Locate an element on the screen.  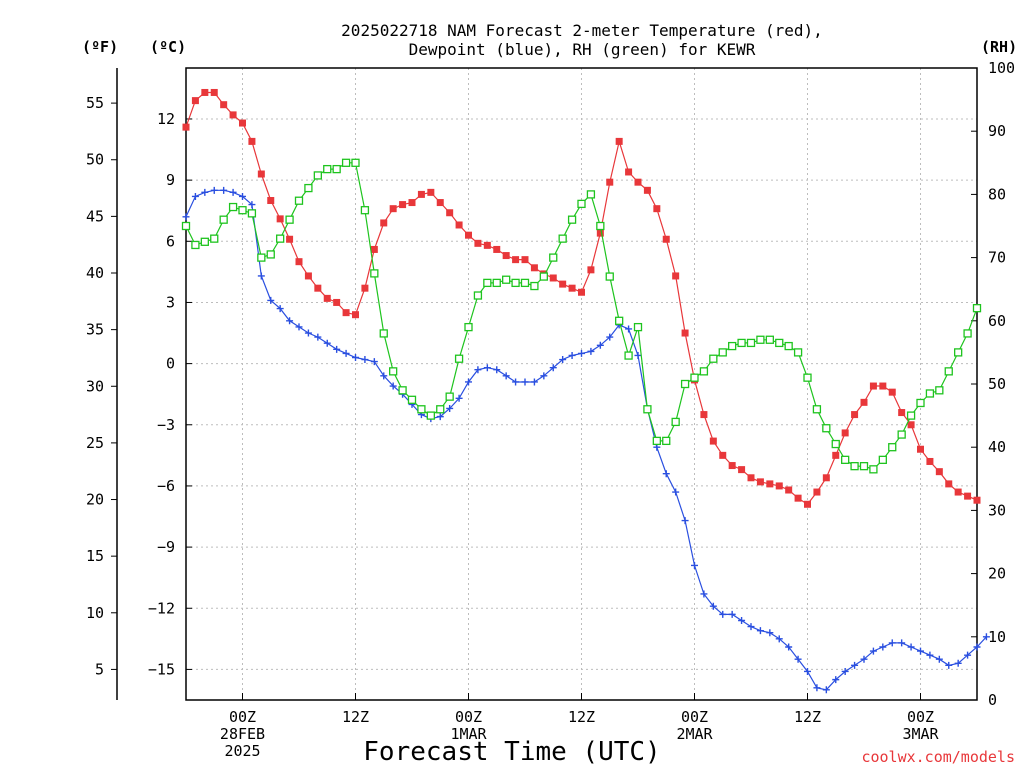
fahrenheit-tick-label: 30 is located at coordinates (95, 386).